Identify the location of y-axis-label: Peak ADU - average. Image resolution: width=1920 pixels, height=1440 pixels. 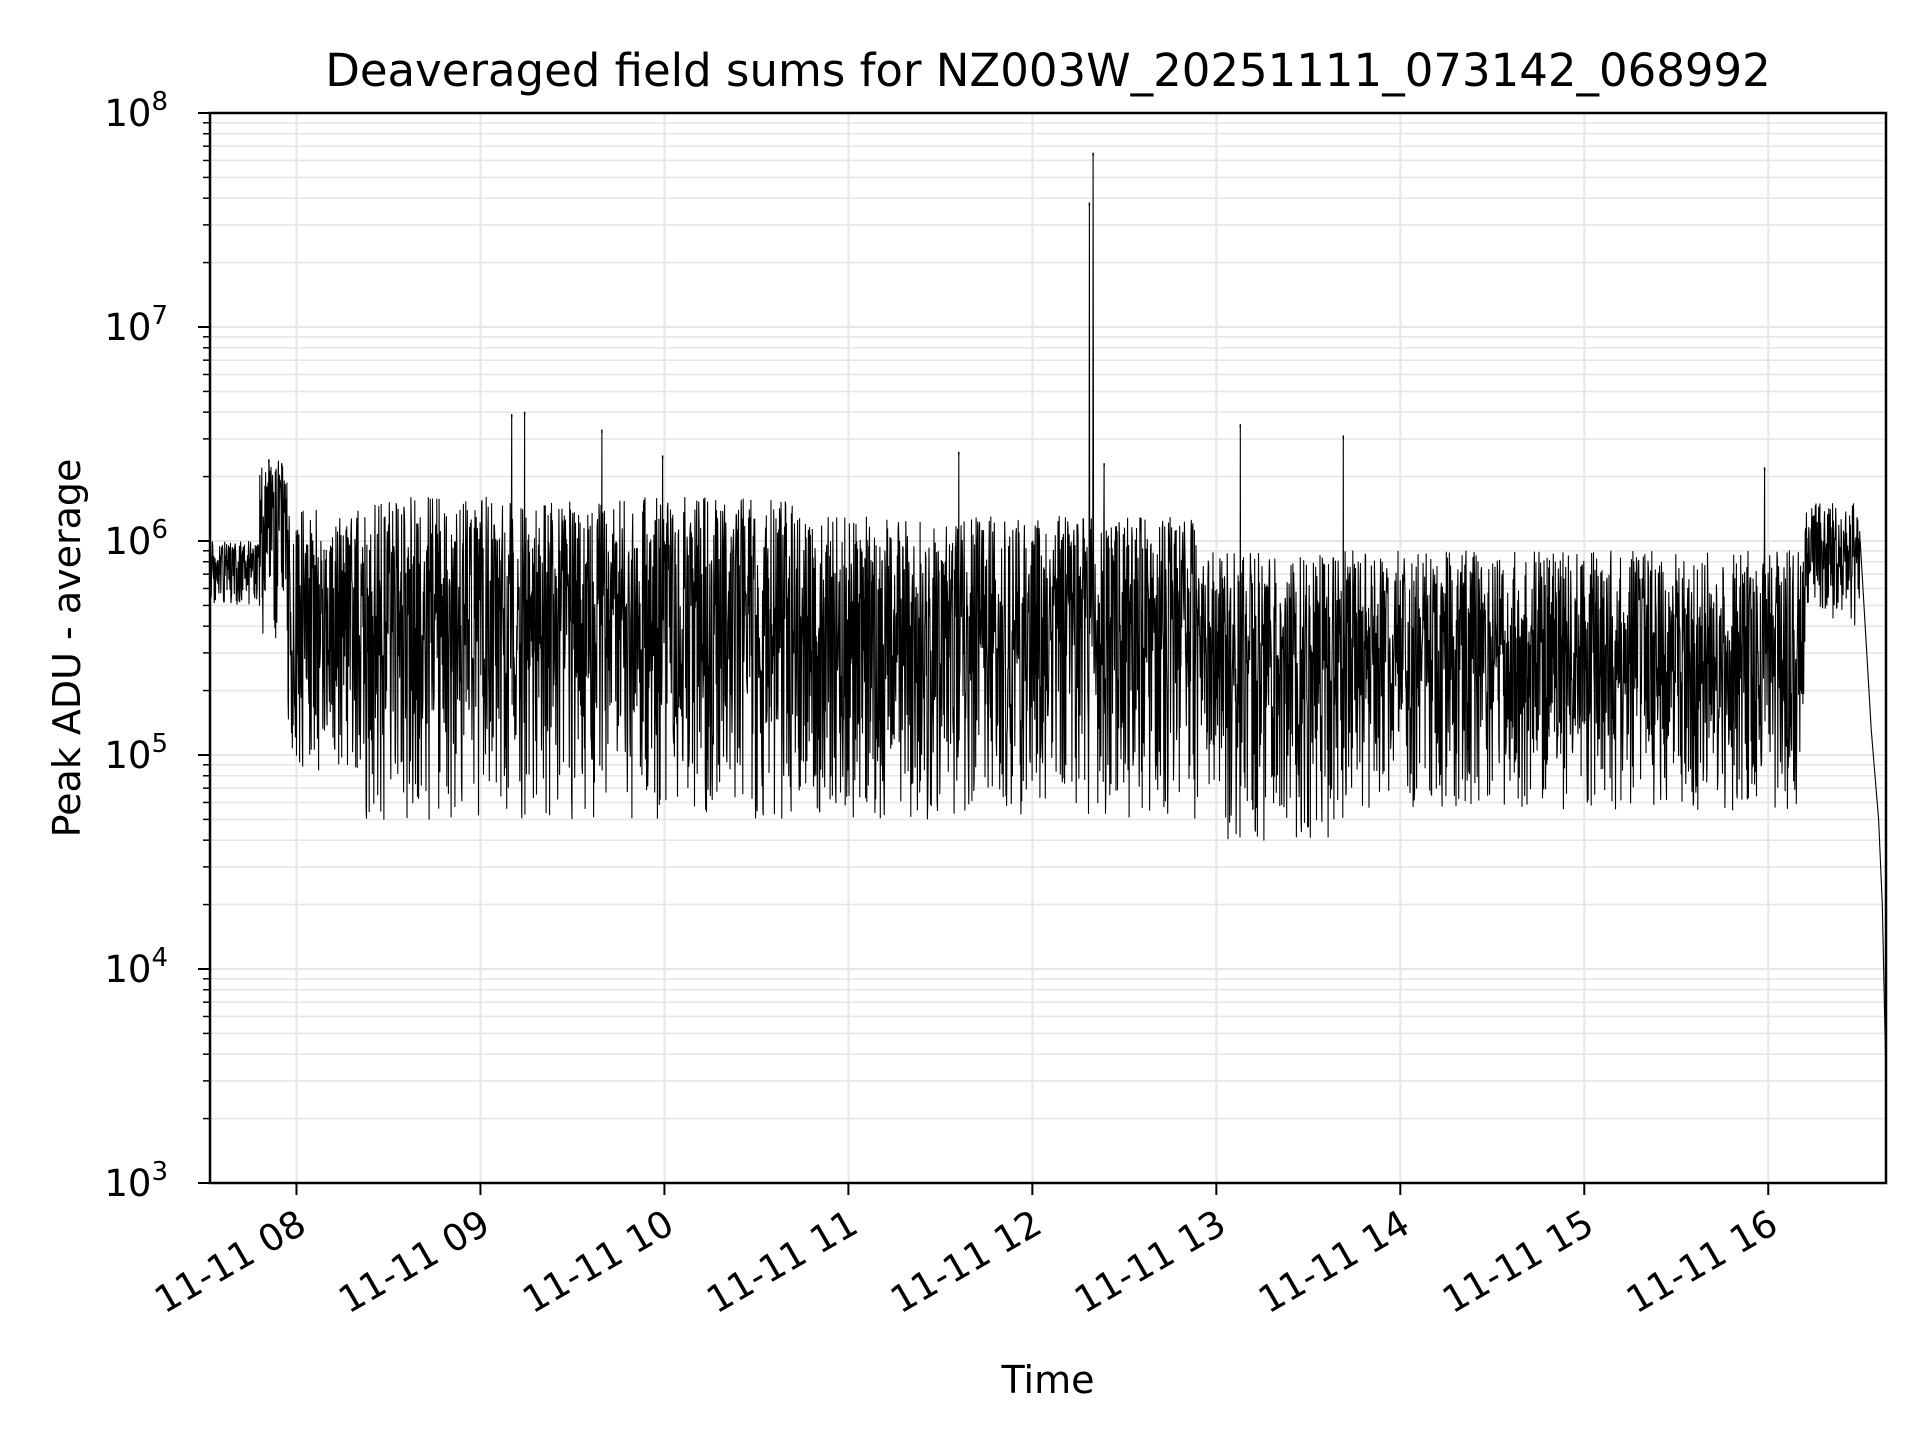
(67, 648).